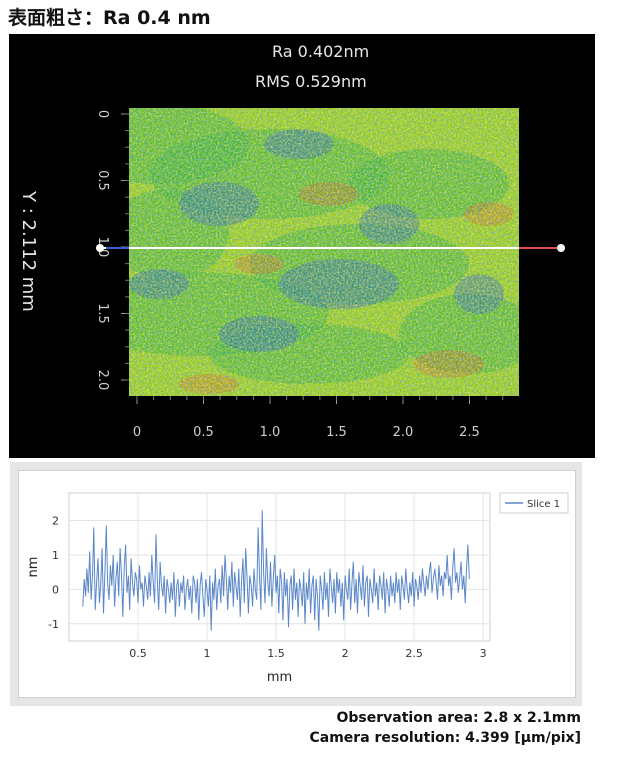 The width and height of the screenshot is (619, 759). What do you see at coordinates (345, 653) in the screenshot?
I see `x-tick-label: 2` at bounding box center [345, 653].